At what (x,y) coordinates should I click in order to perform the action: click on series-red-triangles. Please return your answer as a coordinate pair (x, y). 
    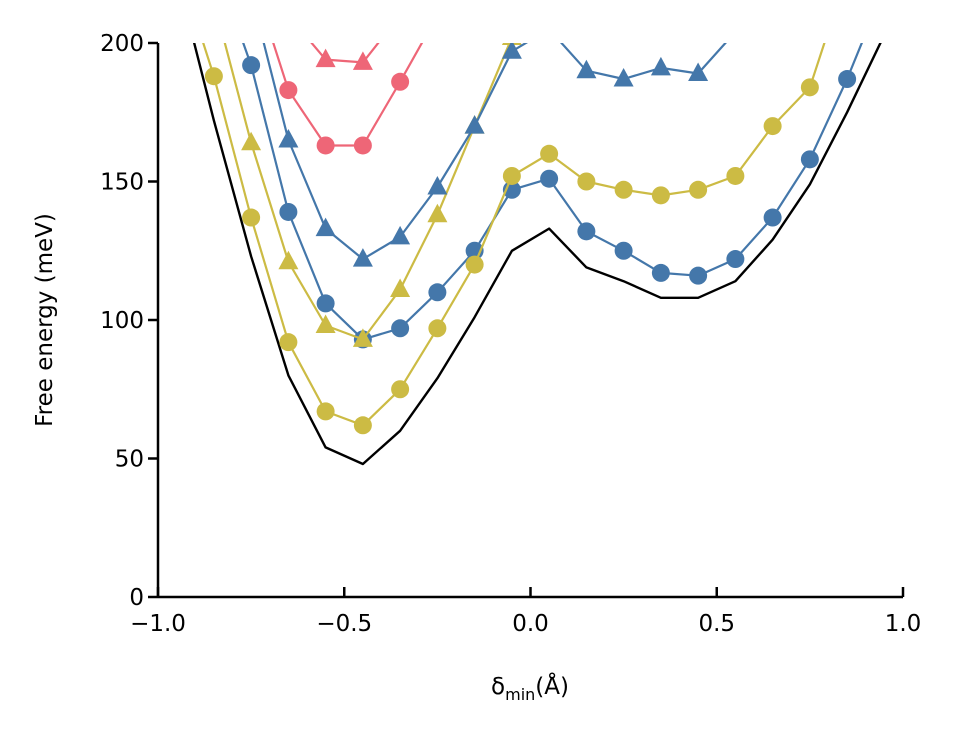
    Looking at the image, I should click on (344, 37).